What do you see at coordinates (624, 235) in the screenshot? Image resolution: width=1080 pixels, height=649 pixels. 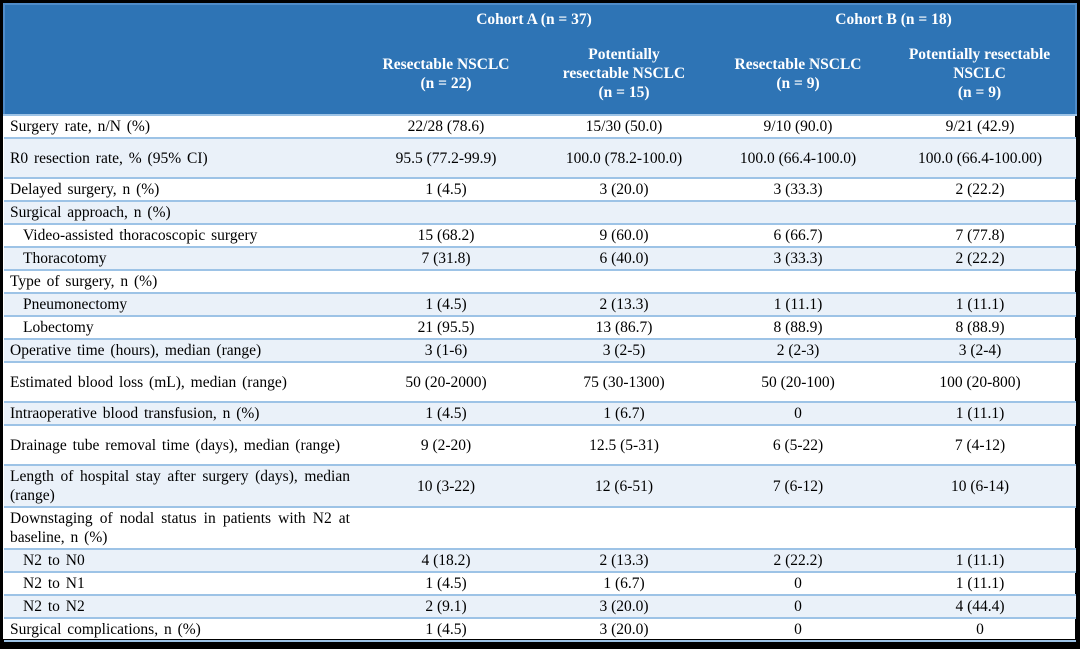 I see `row-value: 9 (60.0)` at bounding box center [624, 235].